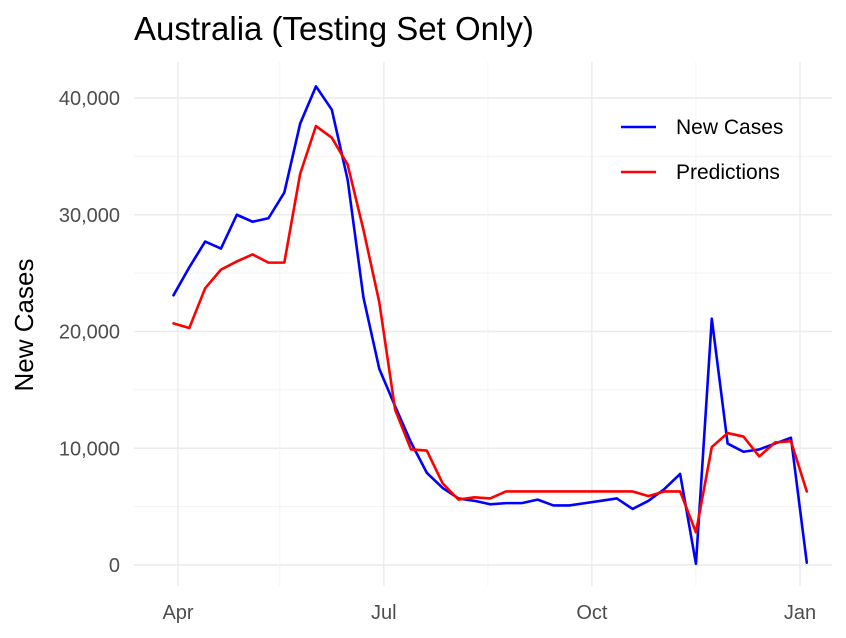 The width and height of the screenshot is (846, 638). I want to click on y-tick-label: 20,000, so click(89, 333).